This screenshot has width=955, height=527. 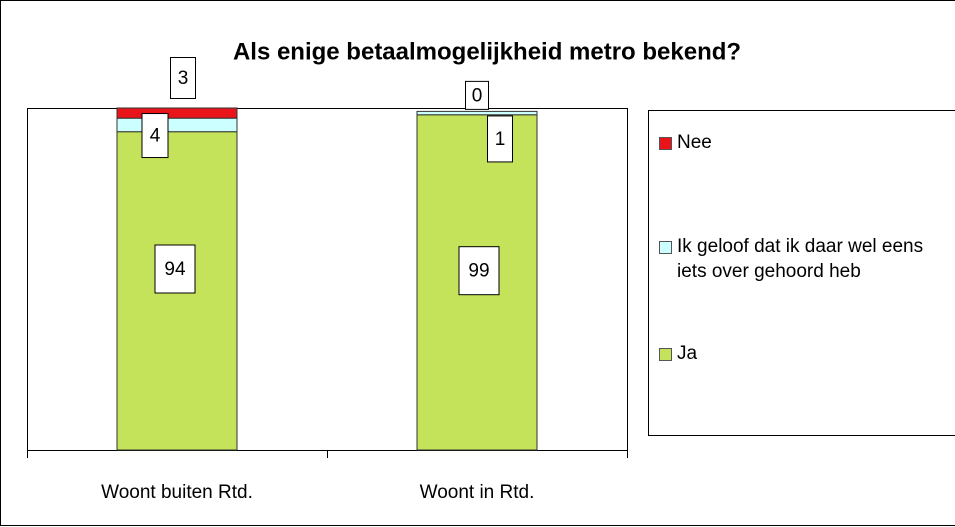 I want to click on data-label: 3, so click(x=183, y=78).